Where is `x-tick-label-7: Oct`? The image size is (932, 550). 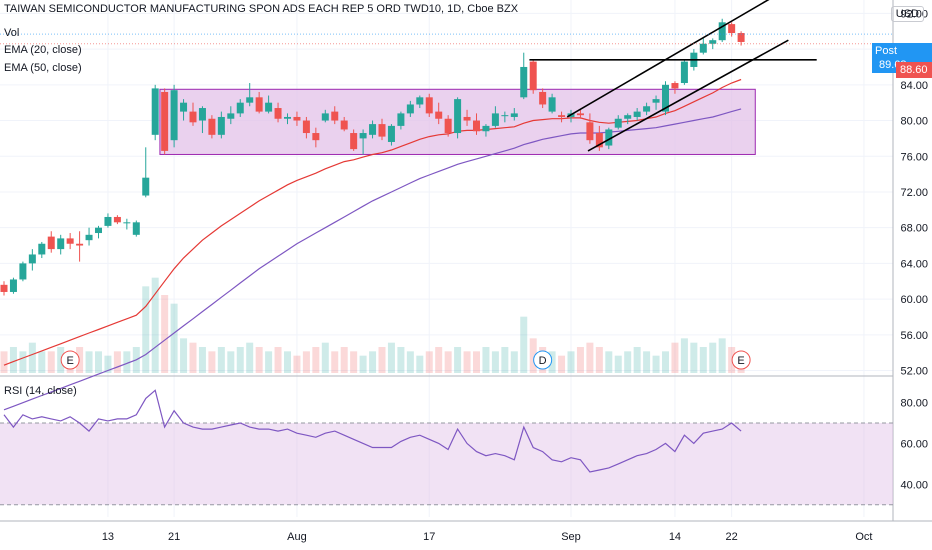
x-tick-label-7: Oct is located at coordinates (863, 537).